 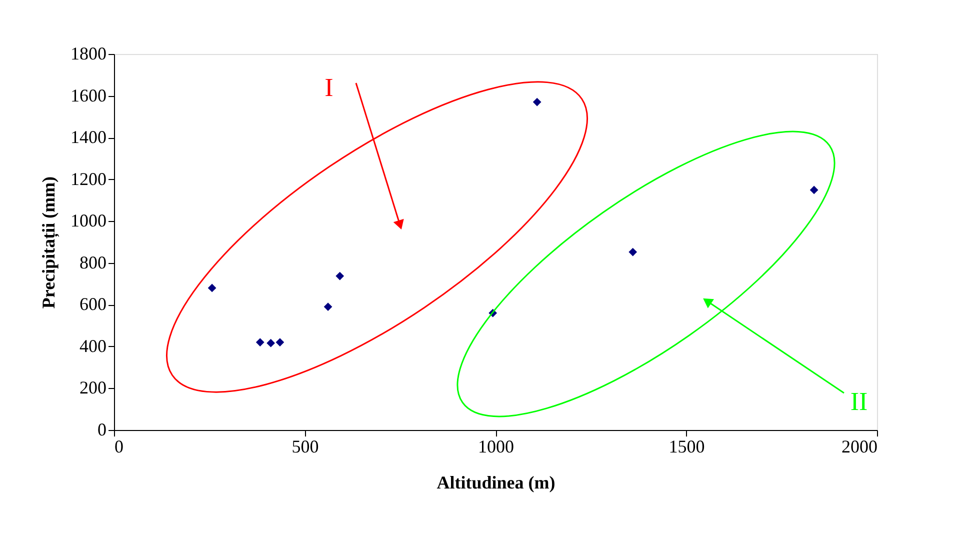 What do you see at coordinates (93, 262) in the screenshot?
I see `y-tick-label: 800` at bounding box center [93, 262].